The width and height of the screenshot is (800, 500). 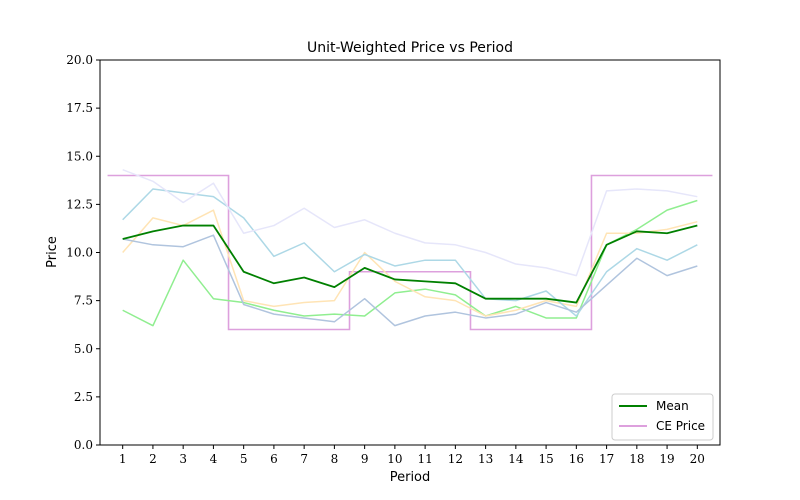 I want to click on x-tick-label: 16, so click(x=576, y=459).